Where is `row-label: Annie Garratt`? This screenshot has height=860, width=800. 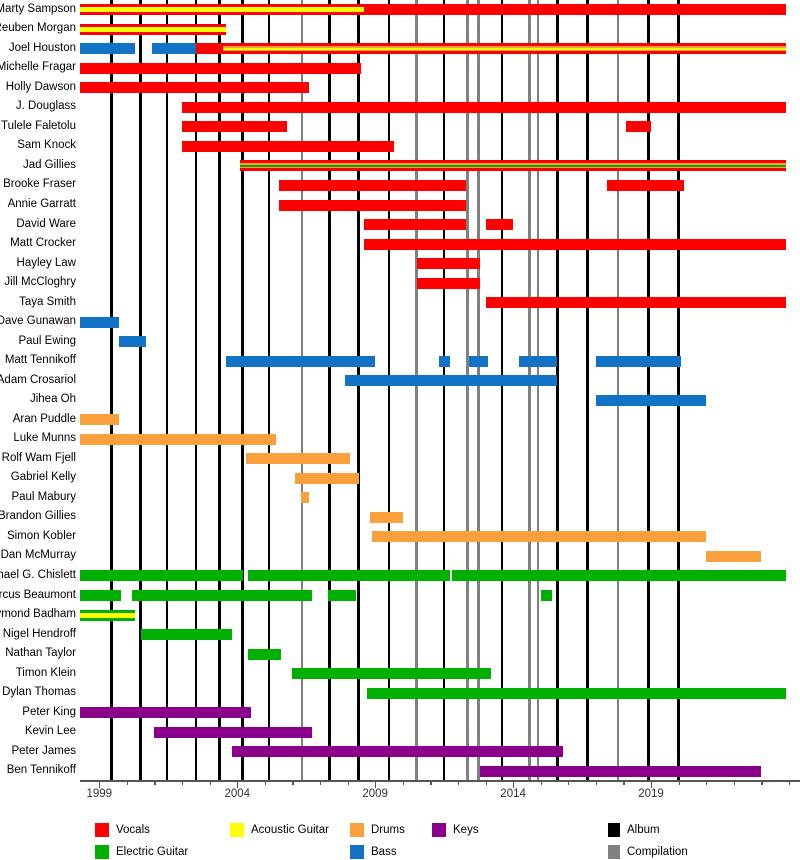 row-label: Annie Garratt is located at coordinates (41, 204).